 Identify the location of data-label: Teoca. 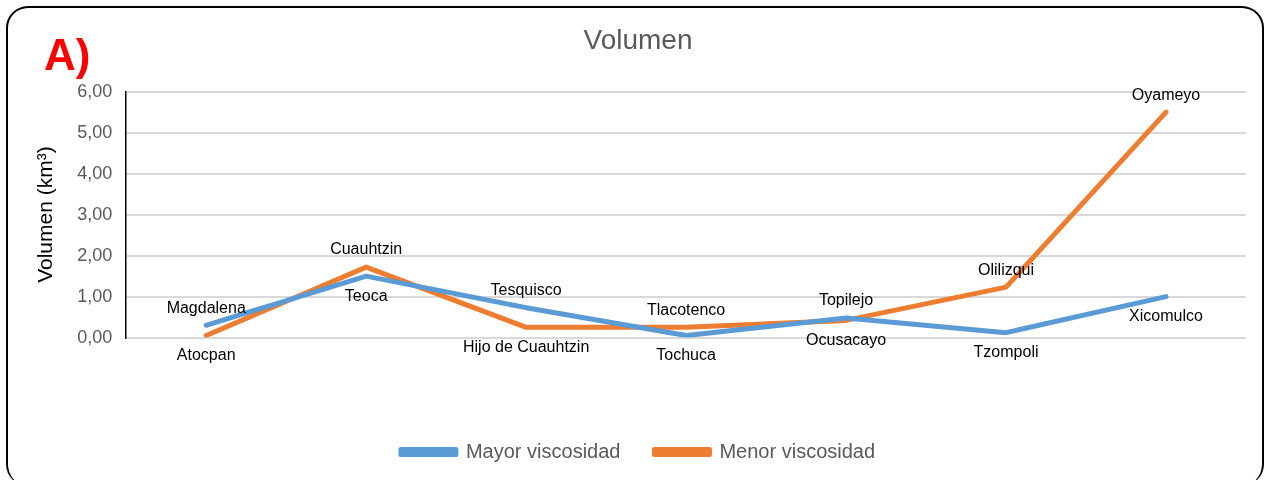
(366, 295).